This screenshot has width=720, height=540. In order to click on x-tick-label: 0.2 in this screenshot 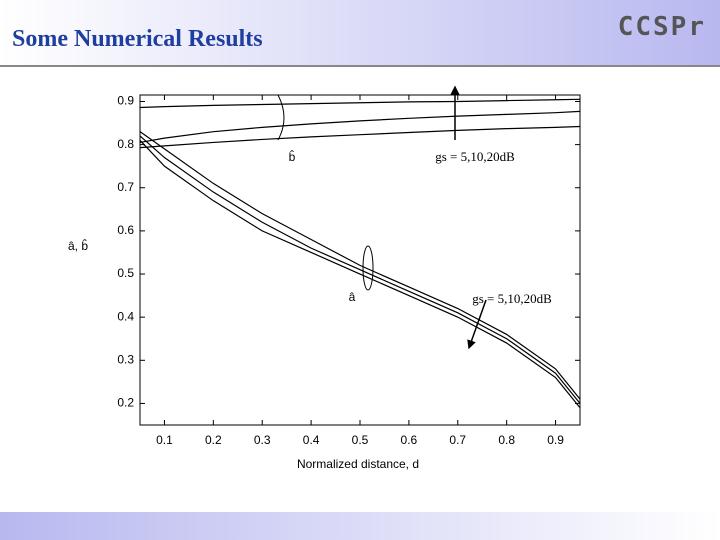, I will do `click(213, 440)`.